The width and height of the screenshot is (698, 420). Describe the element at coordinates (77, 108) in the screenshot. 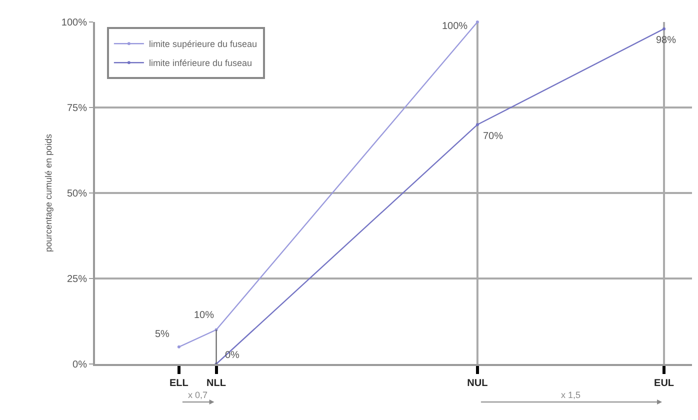

I see `y-tick-label: 75%` at that location.